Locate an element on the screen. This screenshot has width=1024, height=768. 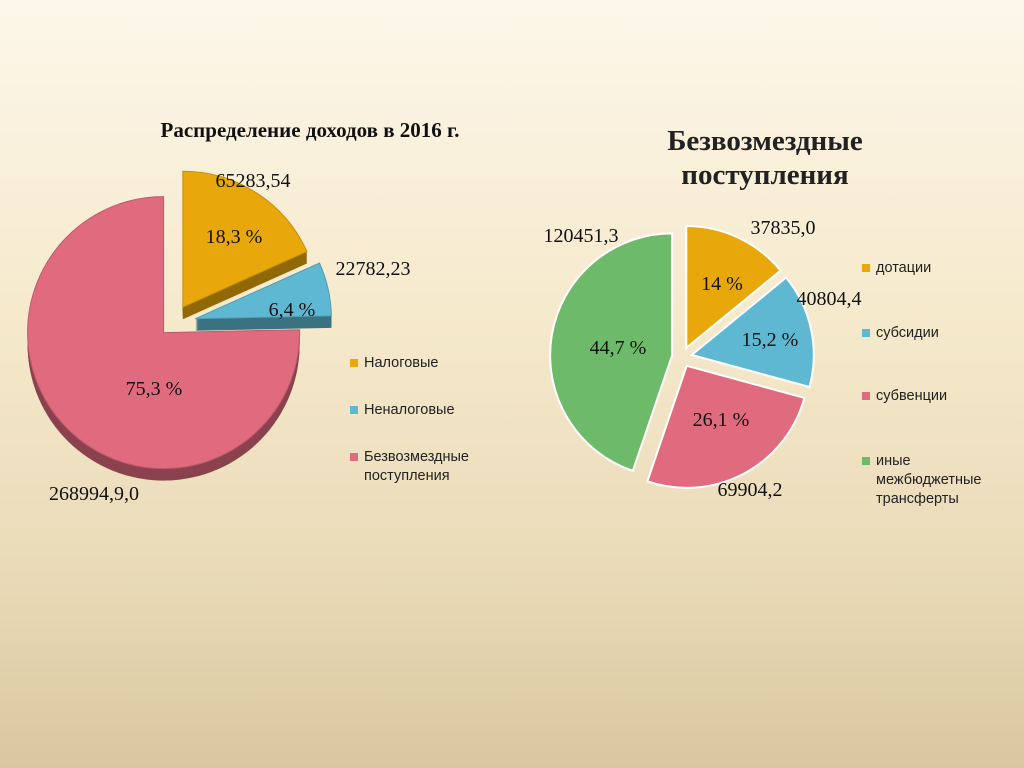
legend-label: Налоговые is located at coordinates (401, 363).